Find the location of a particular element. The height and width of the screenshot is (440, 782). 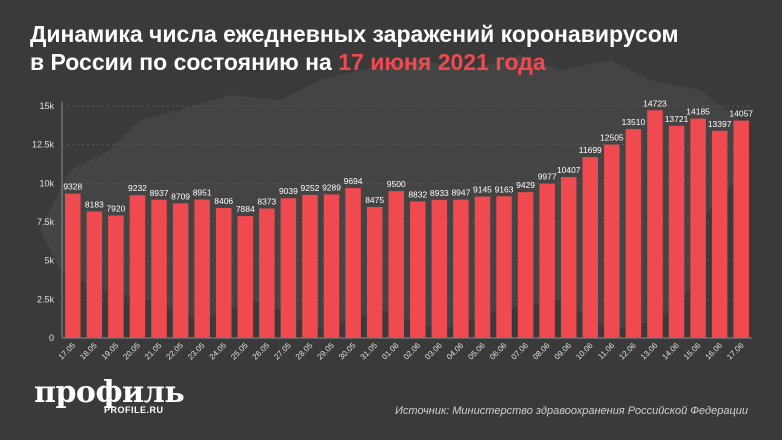

data-label: 8406 is located at coordinates (223, 201).